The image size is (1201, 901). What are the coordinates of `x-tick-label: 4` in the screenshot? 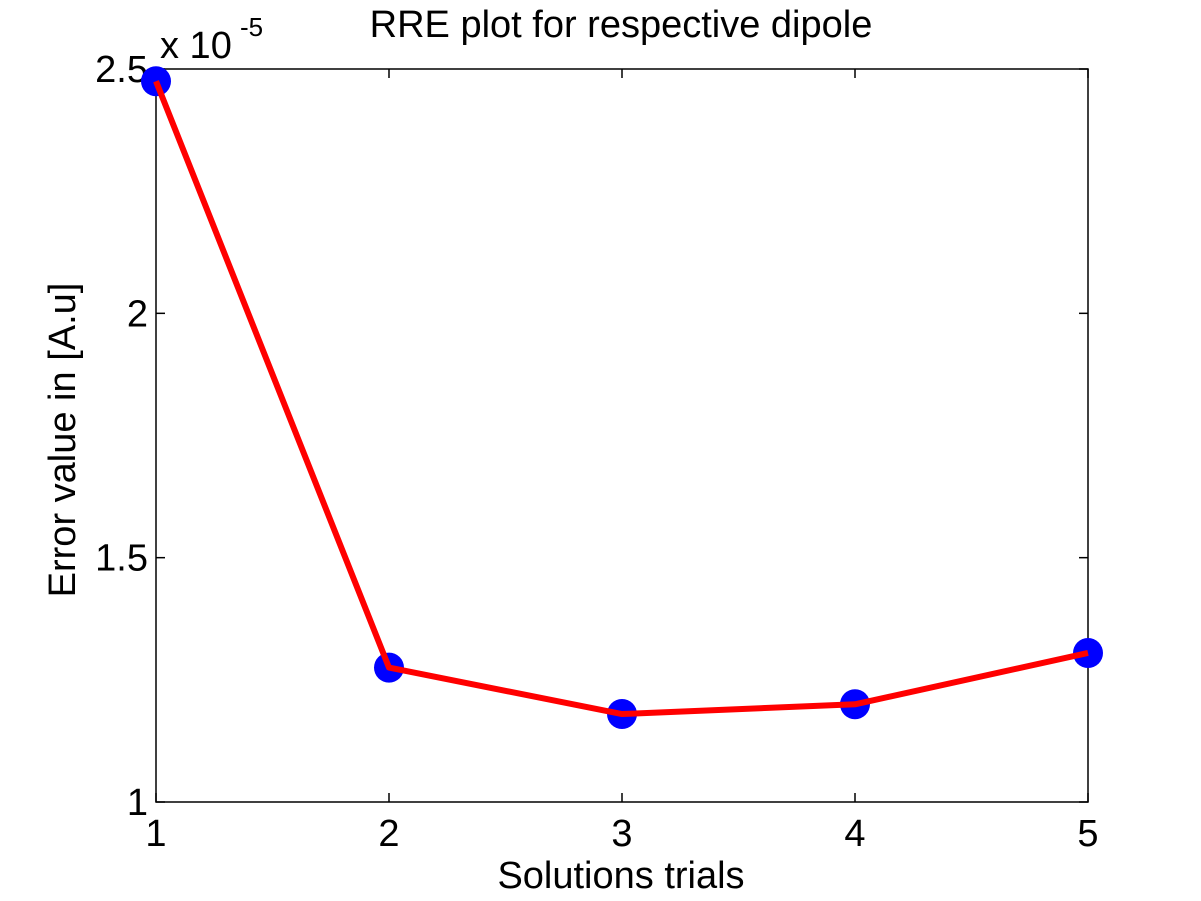 It's located at (854, 834).